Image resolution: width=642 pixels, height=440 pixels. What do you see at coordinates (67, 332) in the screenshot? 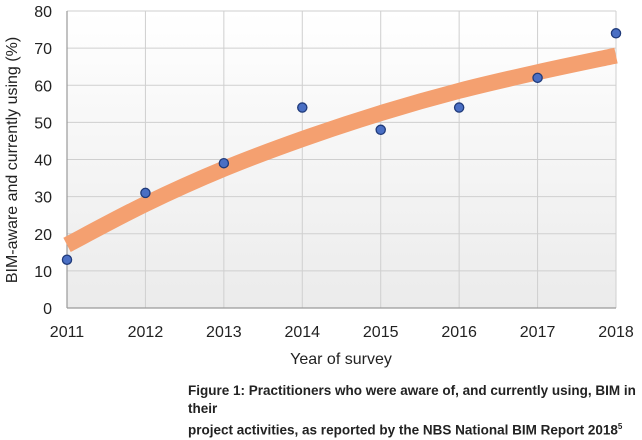
I see `x-tick-label: 2011` at bounding box center [67, 332].